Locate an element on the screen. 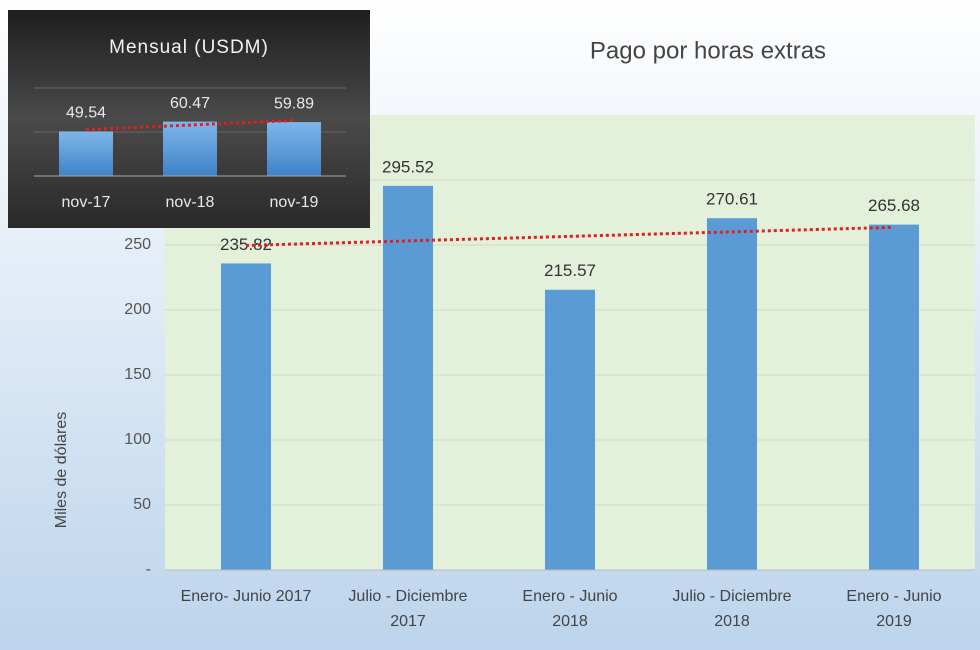  data-label: 265.68 is located at coordinates (894, 205).